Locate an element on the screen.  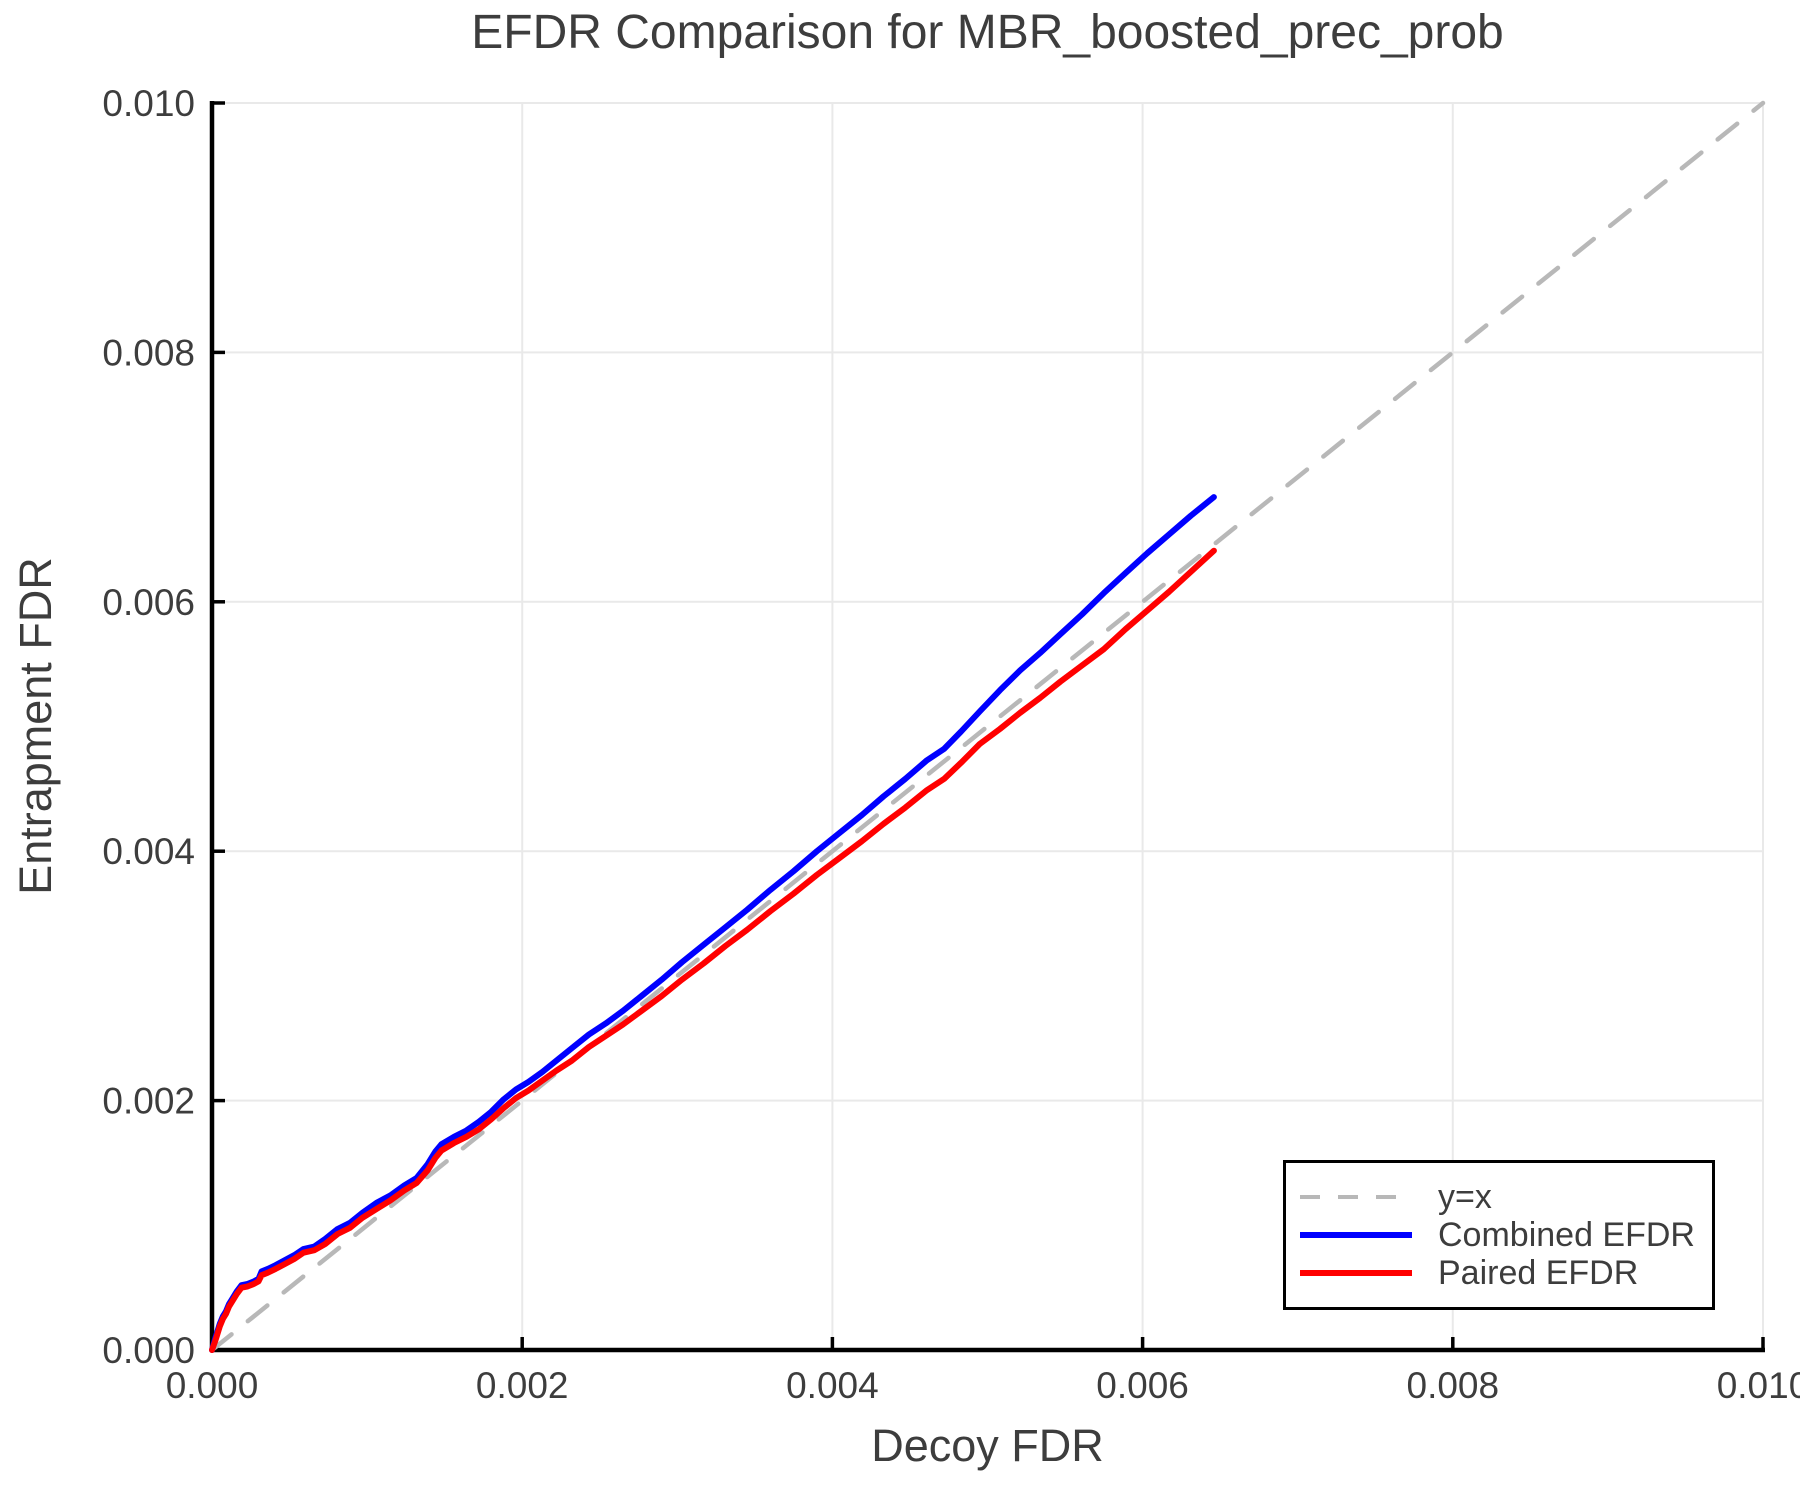
y-tick-label: 0.008 is located at coordinates (148, 352).